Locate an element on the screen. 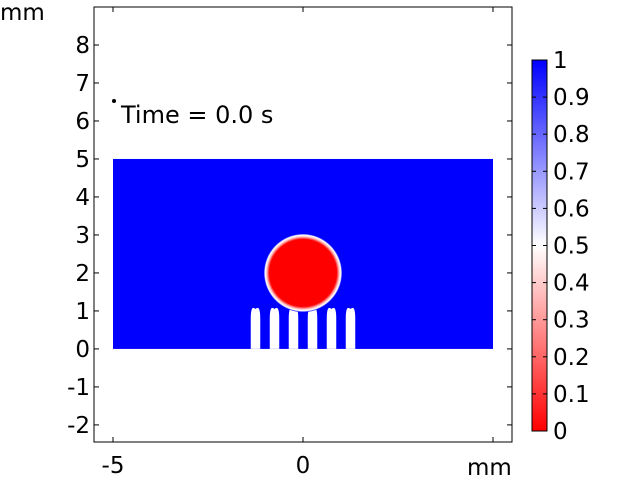 The width and height of the screenshot is (640, 480). colorbar-tick-label: 0.5 is located at coordinates (571, 247).